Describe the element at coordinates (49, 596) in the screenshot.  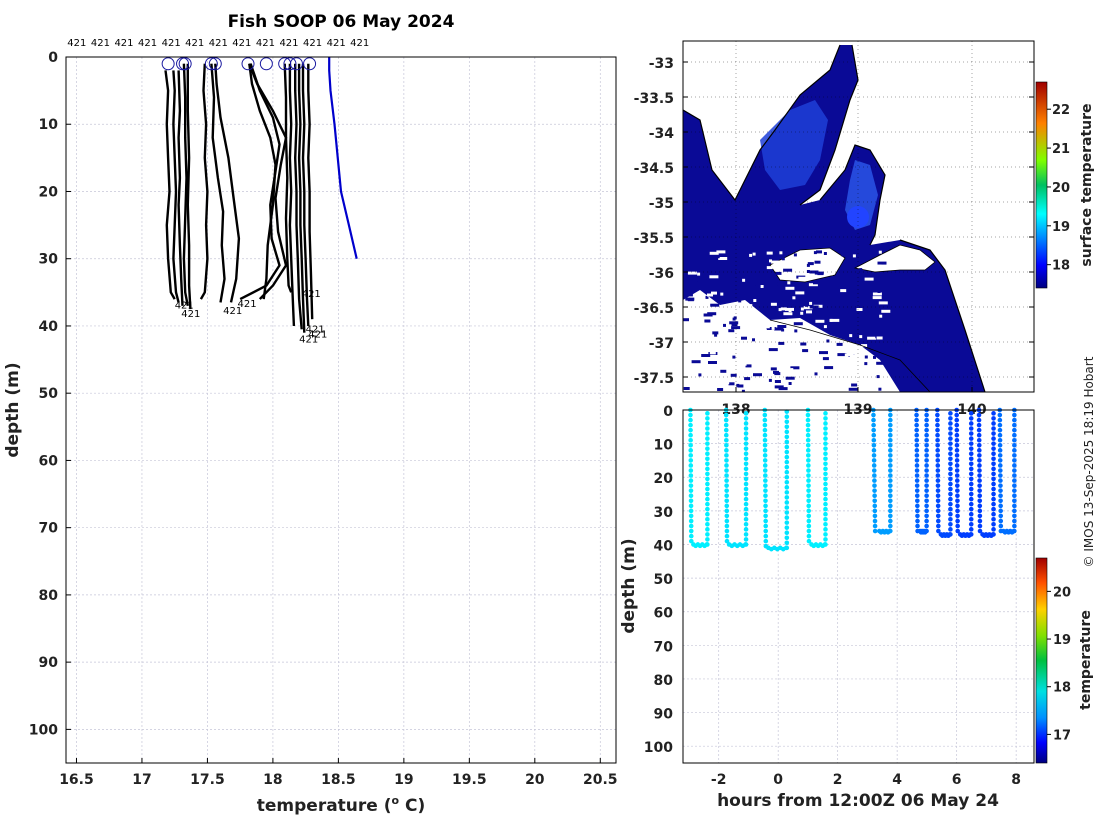
I see `profile-y-tick-label: 80` at that location.